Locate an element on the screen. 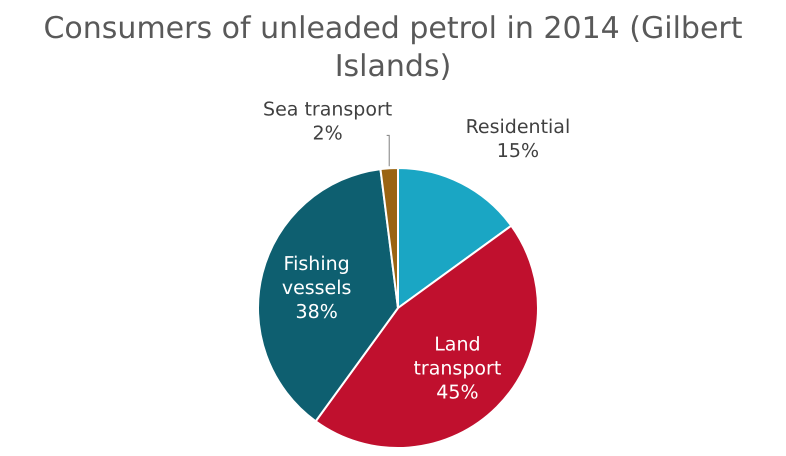 Image resolution: width=786 pixels, height=456 pixels. data-label: 38% is located at coordinates (317, 312).